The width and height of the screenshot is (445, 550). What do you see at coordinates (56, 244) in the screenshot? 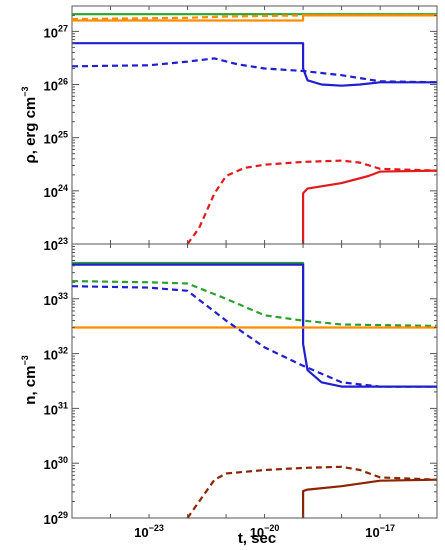
I see `y-tick-label: 1023` at bounding box center [56, 244].